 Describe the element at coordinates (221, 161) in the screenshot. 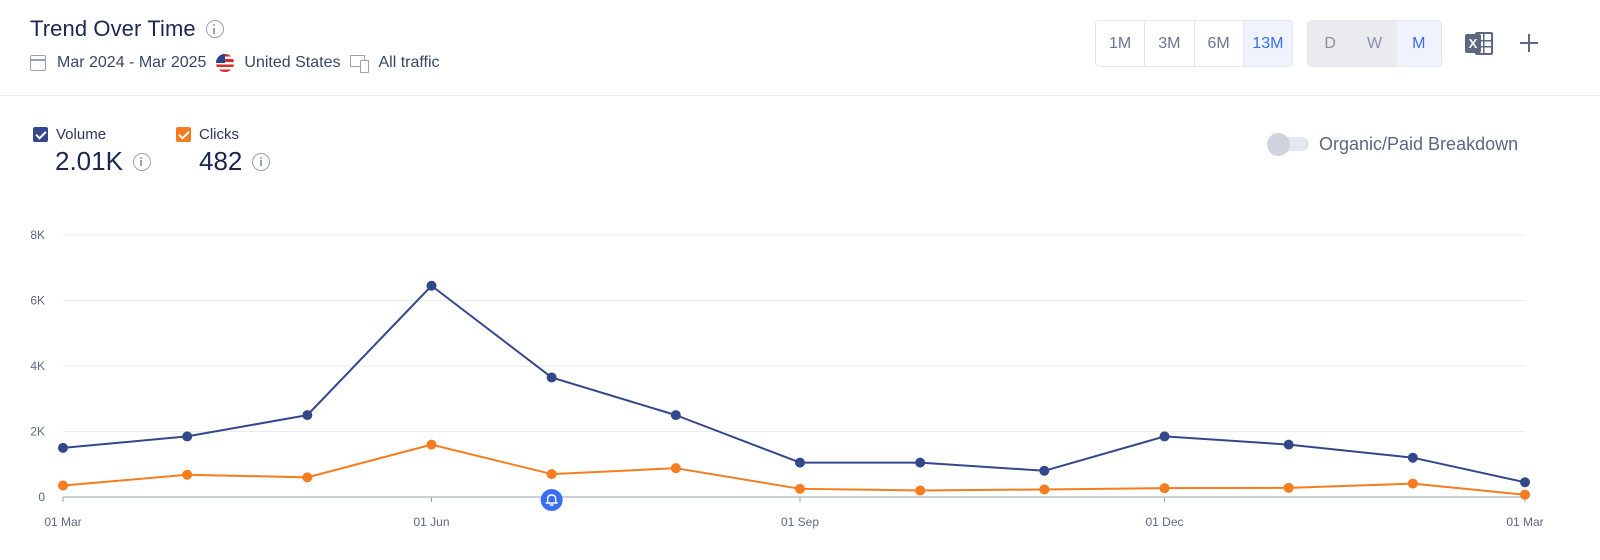

I see `clicks-total: 482` at that location.